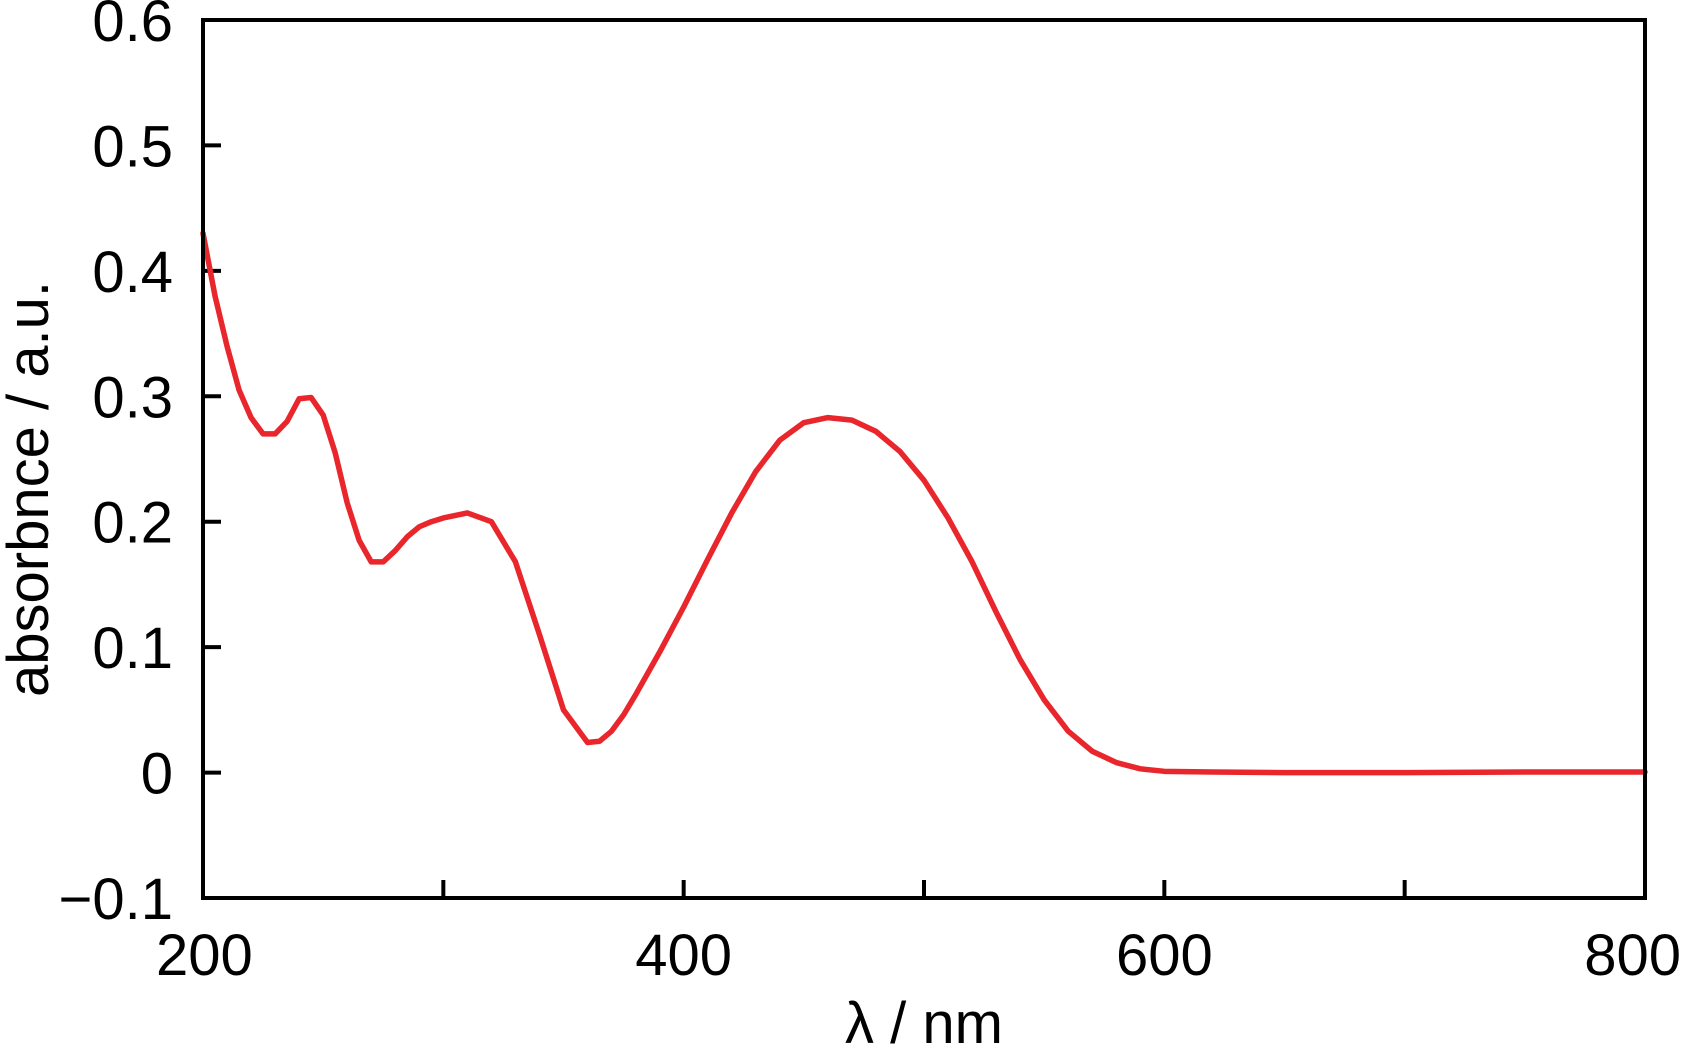 The width and height of the screenshot is (1684, 1059). What do you see at coordinates (1632, 955) in the screenshot?
I see `x-tick-label: 800` at bounding box center [1632, 955].